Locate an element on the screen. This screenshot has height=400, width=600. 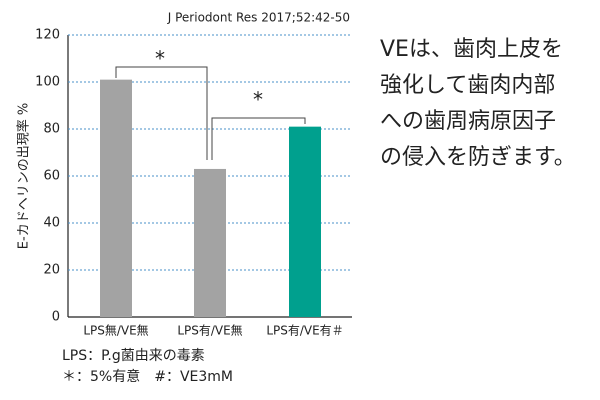
y-tick-label: 100 is located at coordinates (47, 82).